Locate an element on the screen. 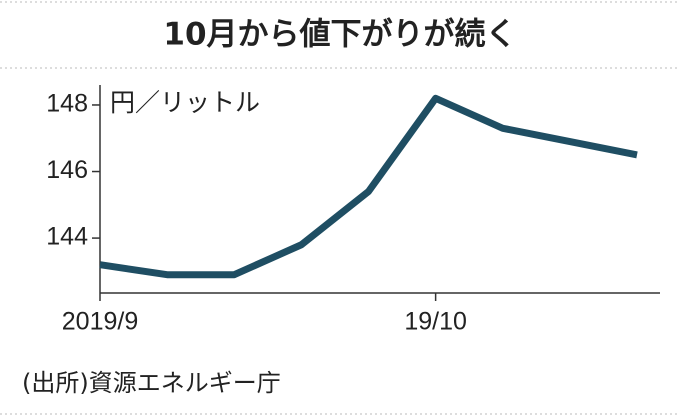 This screenshot has width=680, height=417. source: (出所)資源エネルギー庁 is located at coordinates (151, 383).